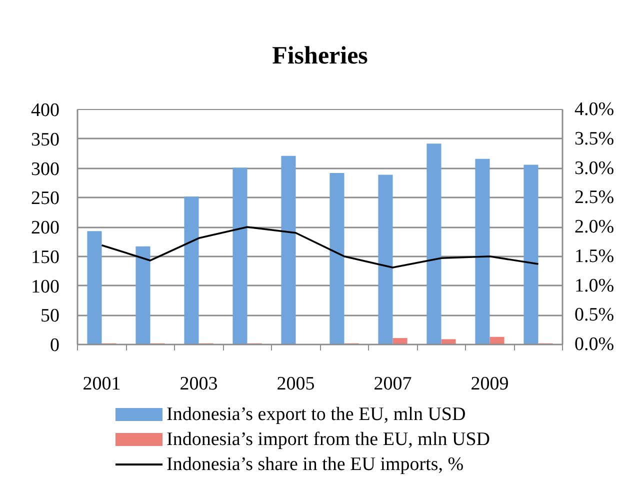  I want to click on line-series, so click(320, 247).